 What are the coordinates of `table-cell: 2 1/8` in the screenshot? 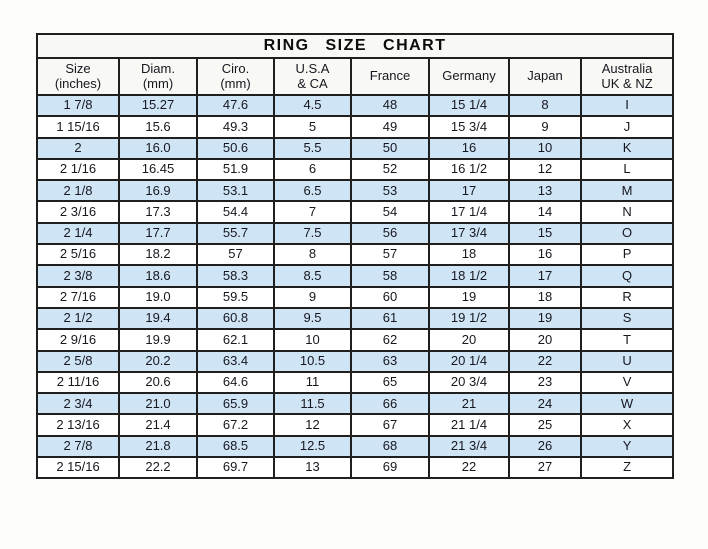 It's located at (78, 191).